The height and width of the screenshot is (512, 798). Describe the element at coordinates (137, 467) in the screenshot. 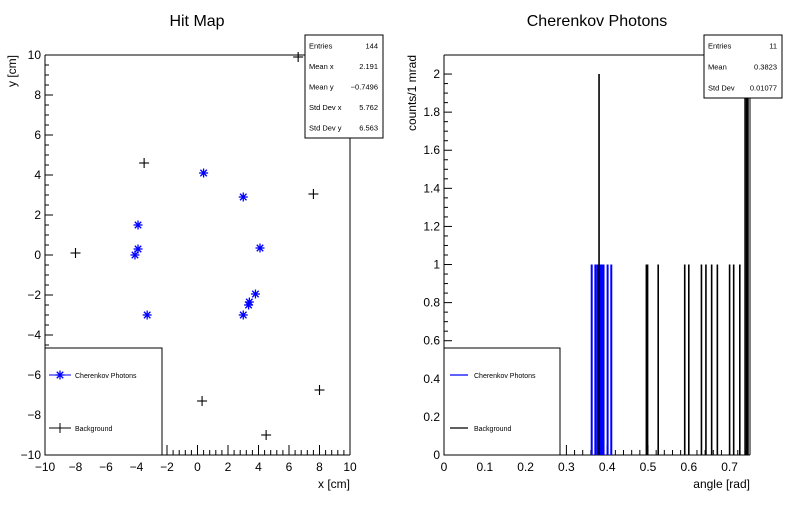

I see `x-tick-label: −4` at that location.